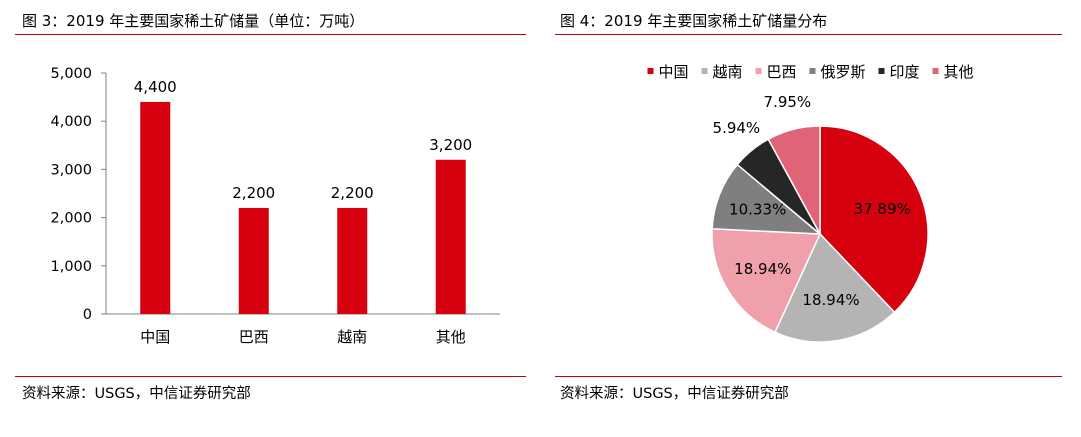  What do you see at coordinates (155, 337) in the screenshot?
I see `x-tick-label: 中国` at bounding box center [155, 337].